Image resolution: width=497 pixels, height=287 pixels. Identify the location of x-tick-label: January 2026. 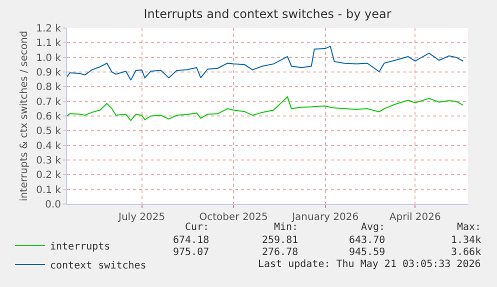
(325, 217).